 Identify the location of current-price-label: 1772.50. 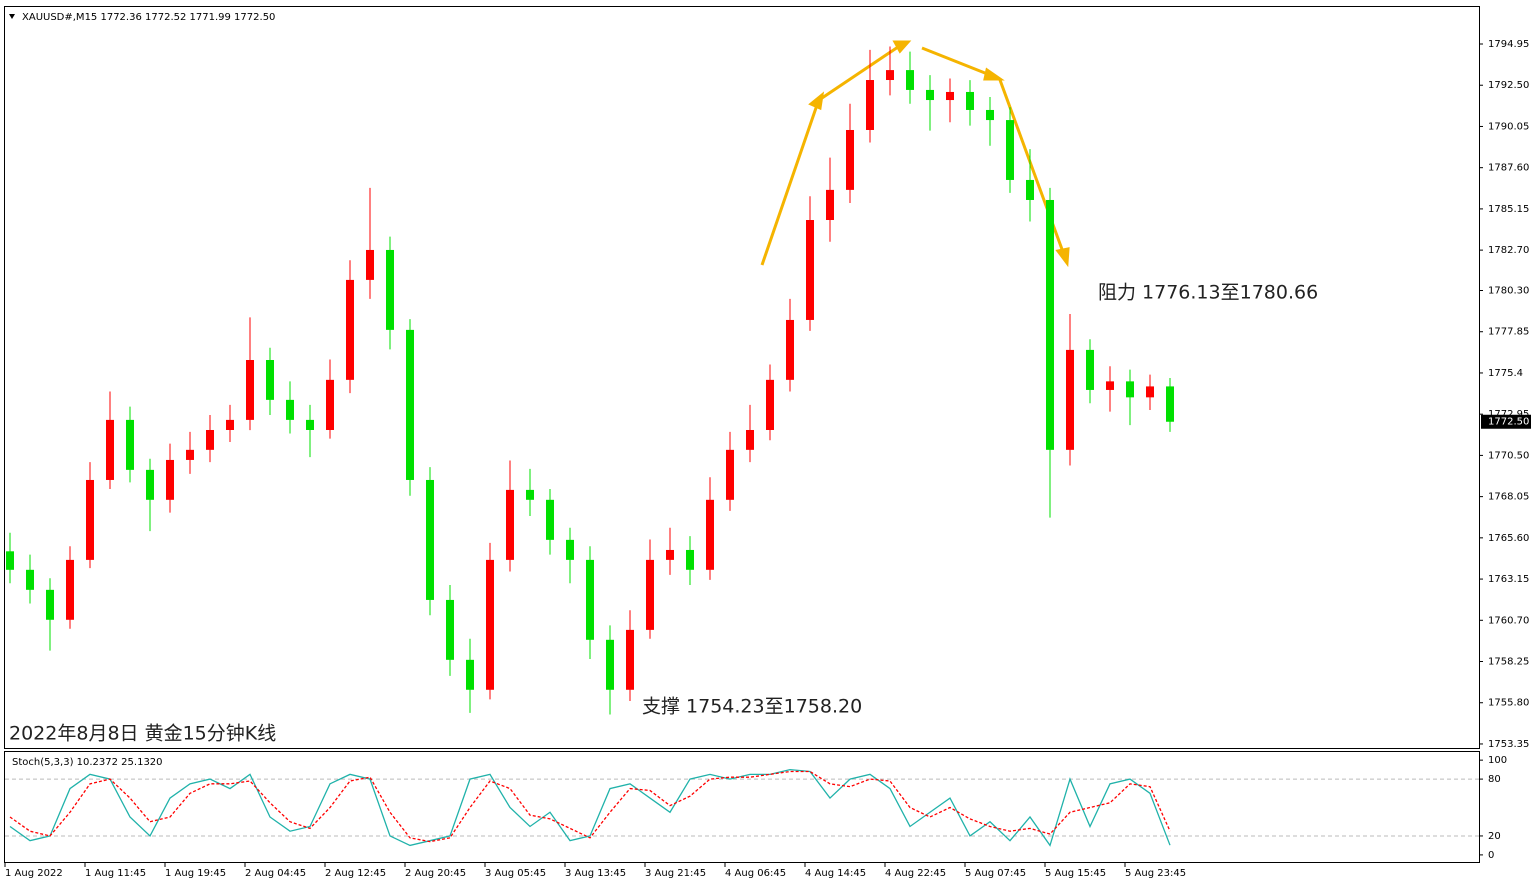
(1508, 422).